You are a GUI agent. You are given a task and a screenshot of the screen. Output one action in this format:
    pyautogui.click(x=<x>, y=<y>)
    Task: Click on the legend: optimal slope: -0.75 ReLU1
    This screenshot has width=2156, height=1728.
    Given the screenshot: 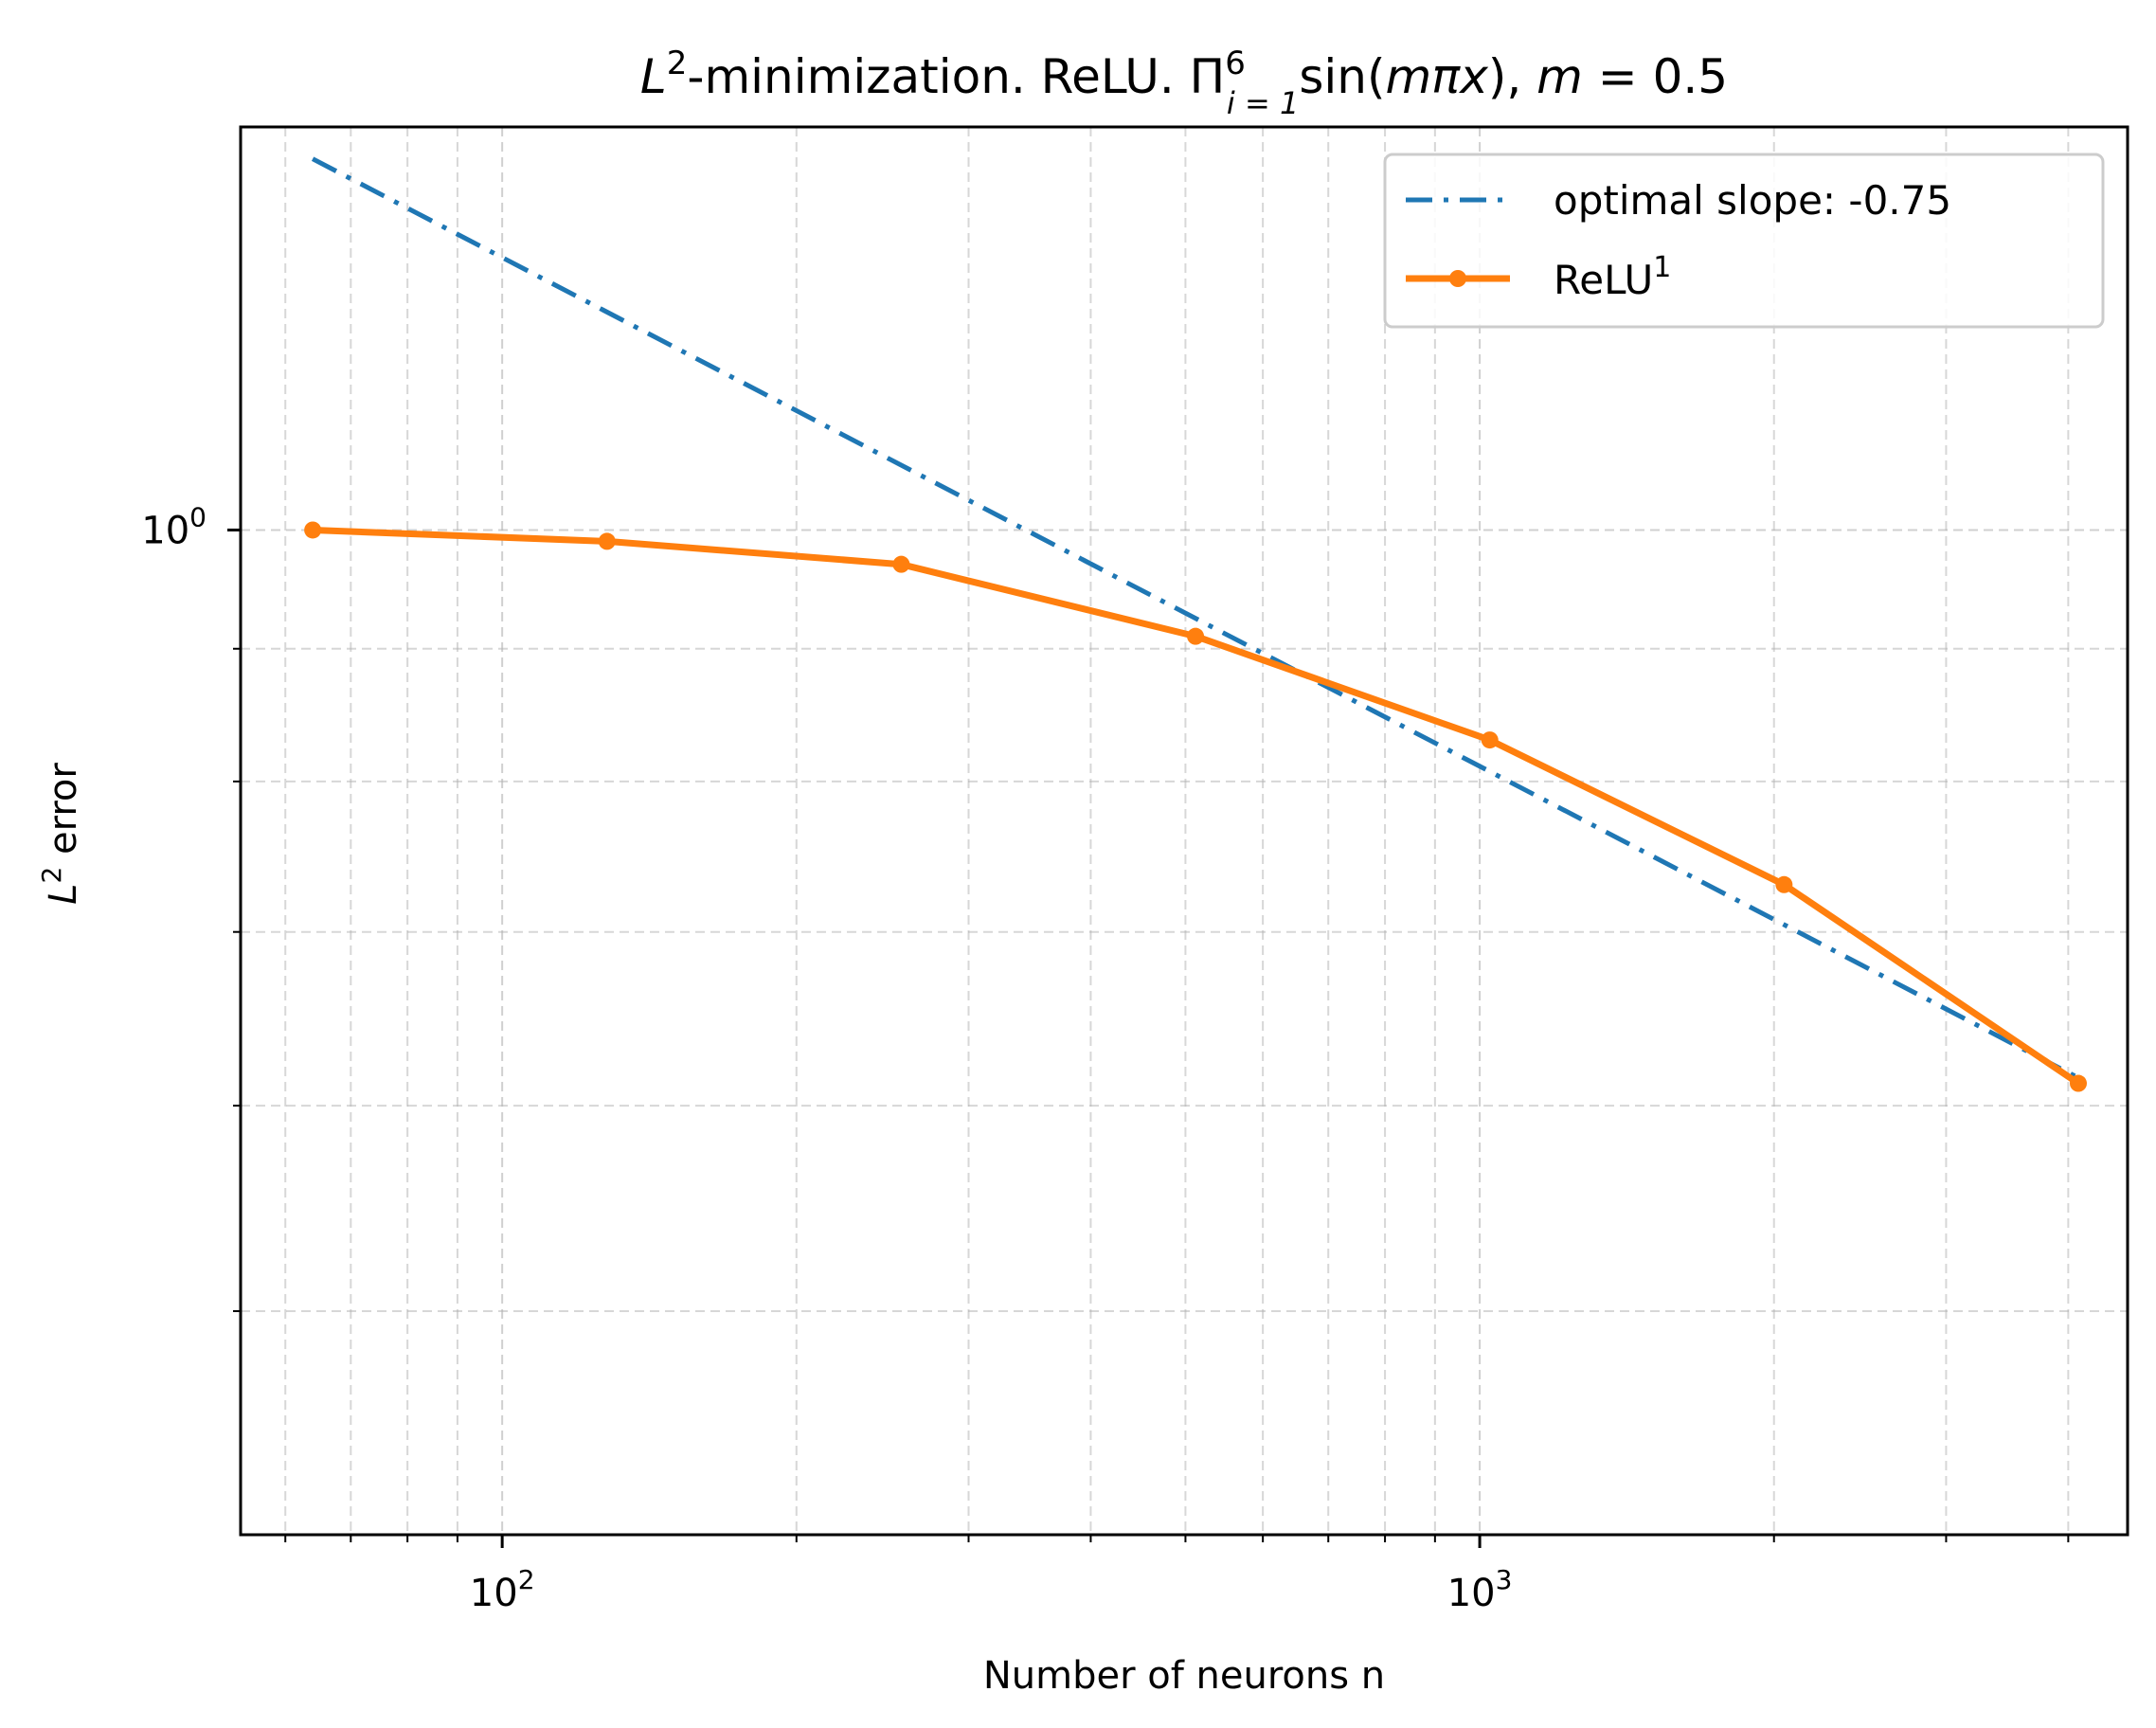 What is the action you would take?
    pyautogui.click(x=1744, y=241)
    